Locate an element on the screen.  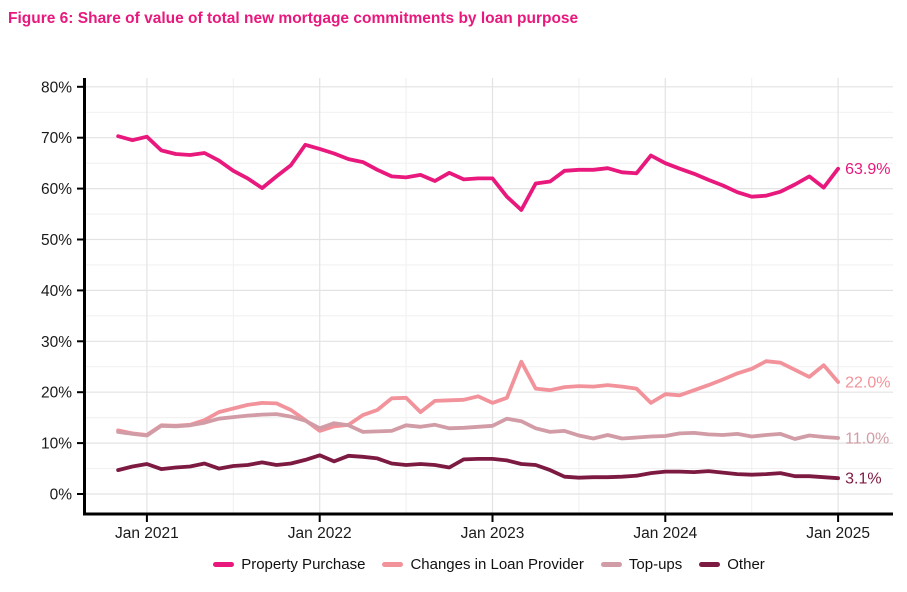
x-tick-label: Jan 2023 is located at coordinates (493, 533).